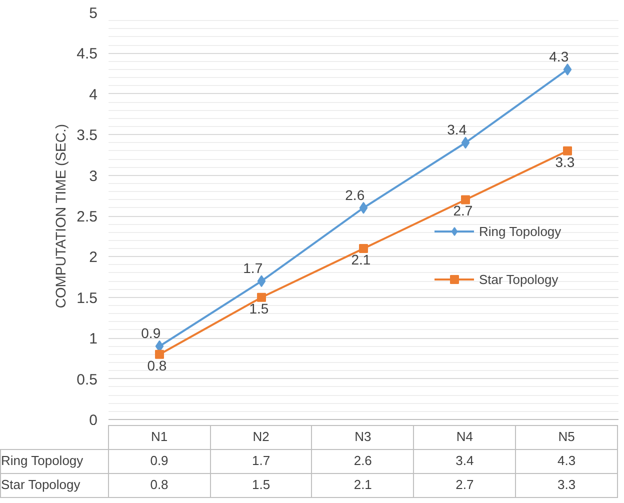 Image resolution: width=624 pixels, height=503 pixels. I want to click on data-label: 3.4, so click(457, 130).